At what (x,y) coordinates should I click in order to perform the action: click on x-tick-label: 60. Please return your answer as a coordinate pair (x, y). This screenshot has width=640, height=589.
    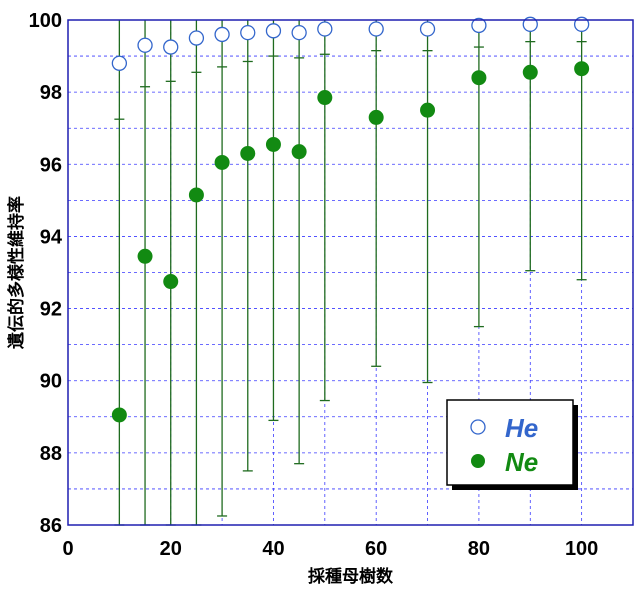
    Looking at the image, I should click on (376, 549).